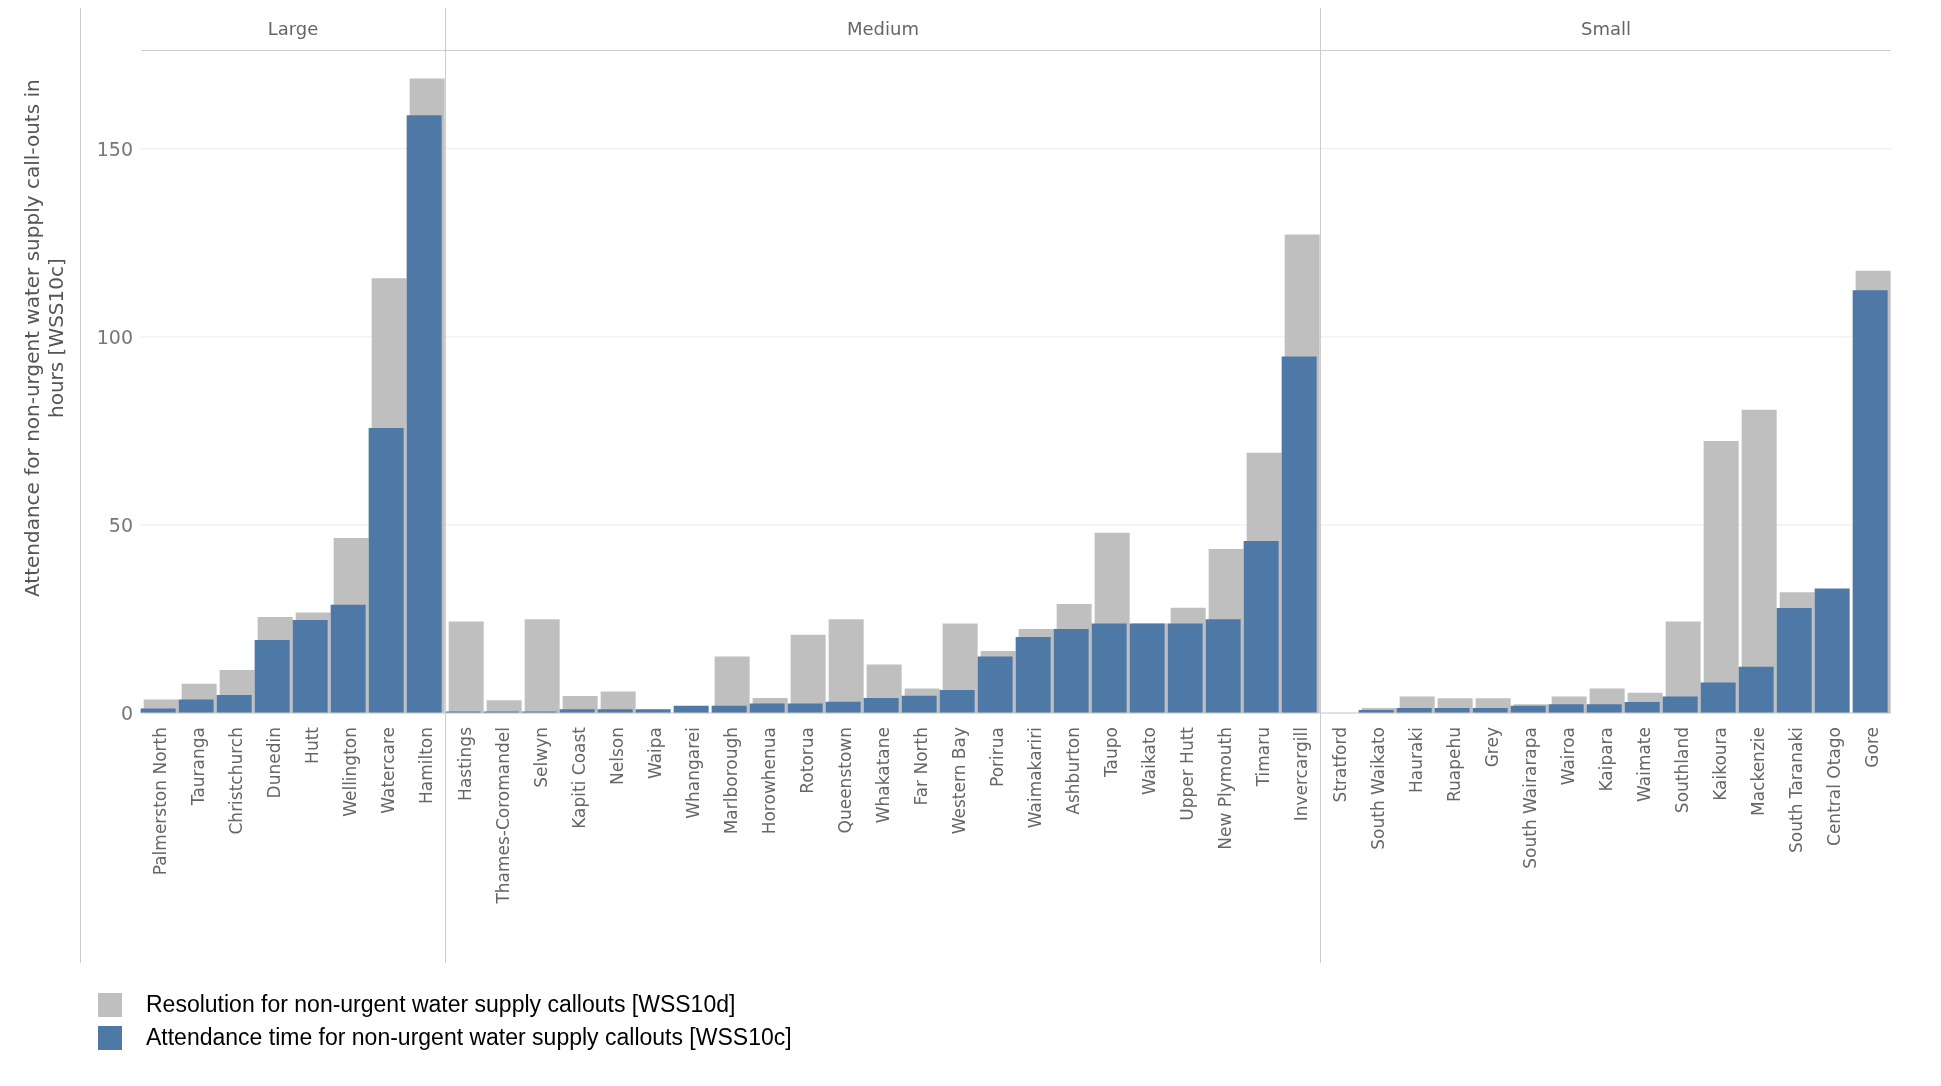  I want to click on x-tick-label: South Wairarapa, so click(1530, 798).